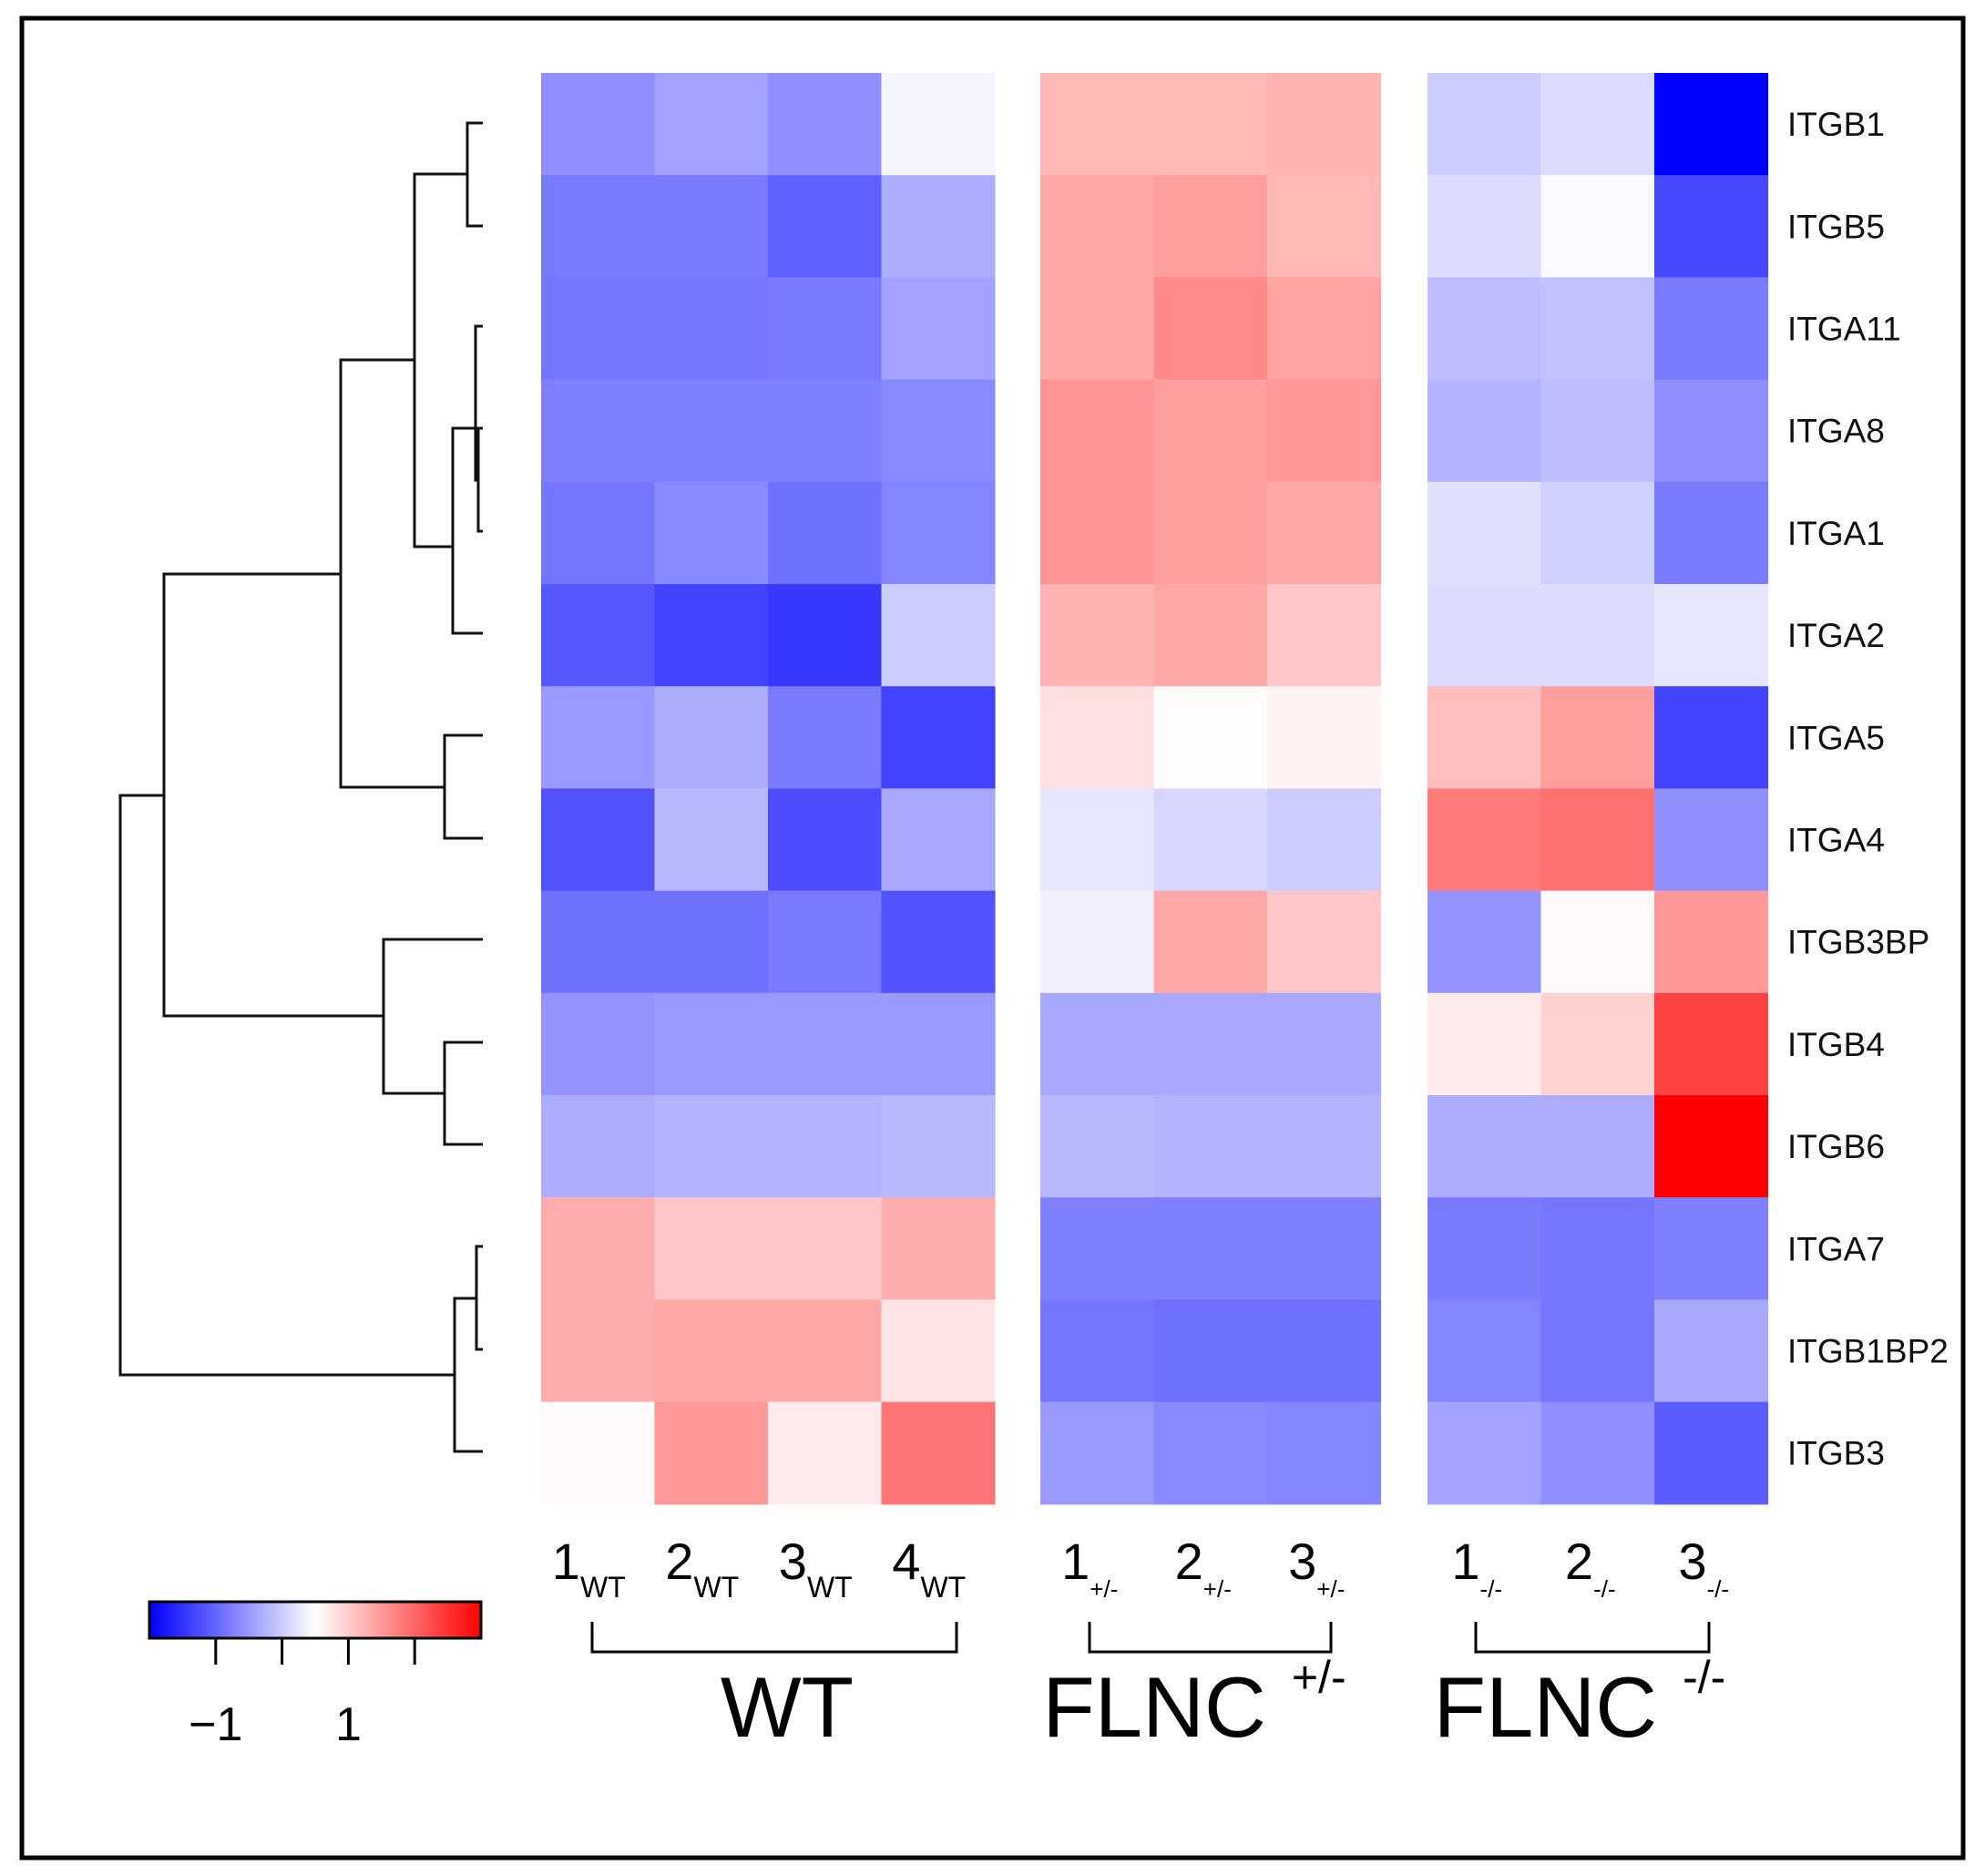  What do you see at coordinates (1836, 431) in the screenshot?
I see `row-label-itga8: ITGA8` at bounding box center [1836, 431].